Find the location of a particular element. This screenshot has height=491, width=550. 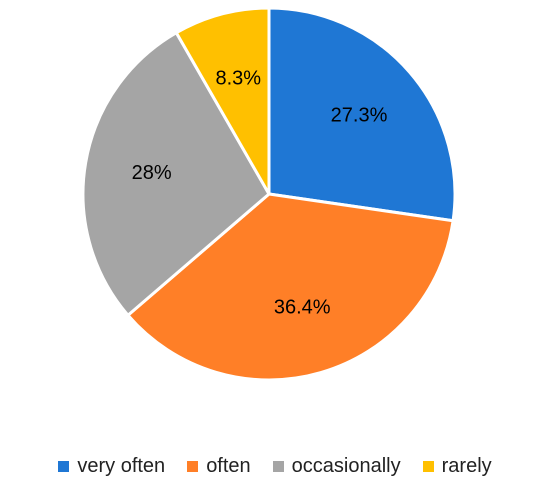

legend-label: occasionally is located at coordinates (346, 466).